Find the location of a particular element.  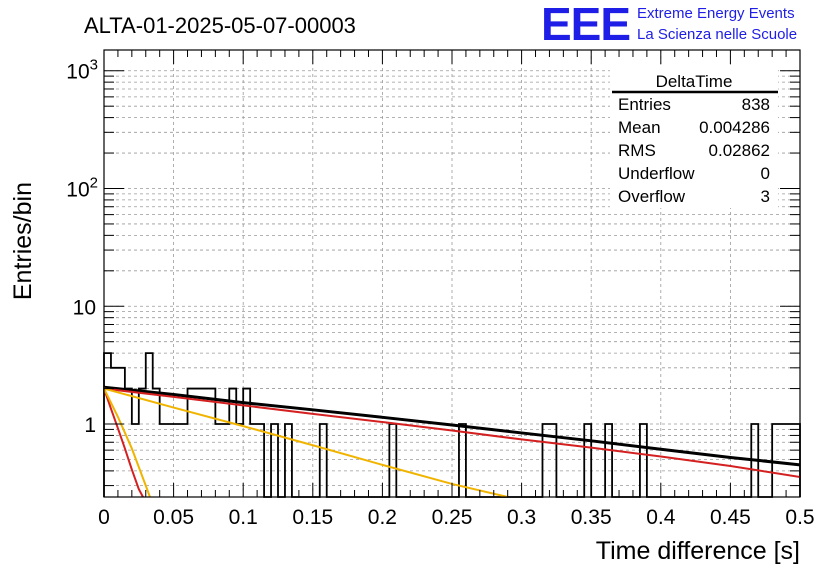

y-axis-label: Entries/bin is located at coordinates (23, 241).